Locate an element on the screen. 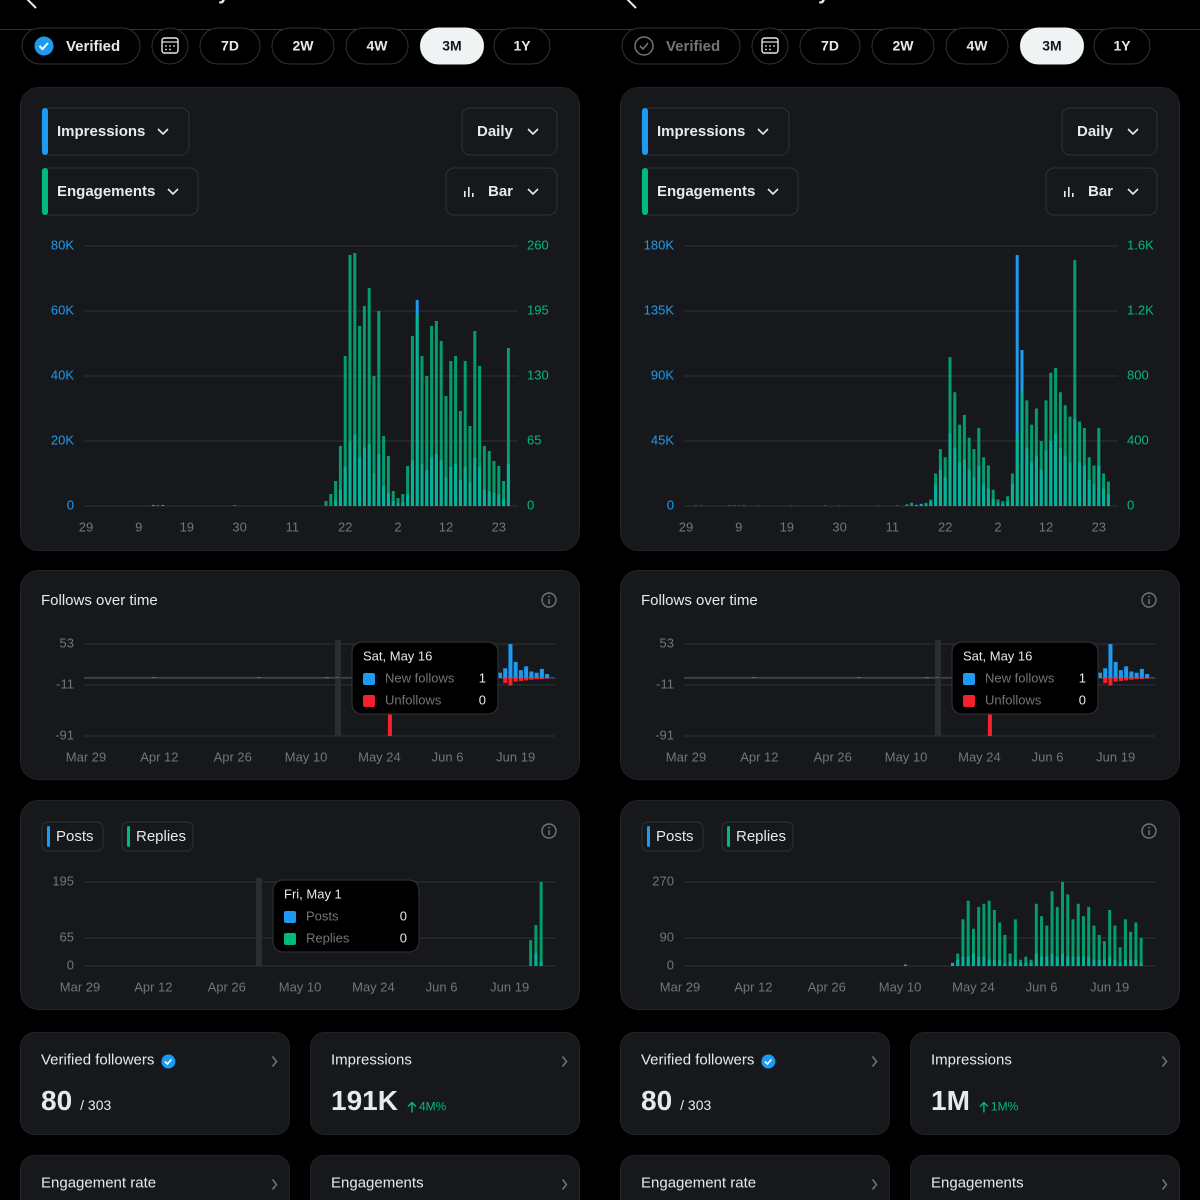 This screenshot has width=1200, height=1200. x-tick-label: May 10 is located at coordinates (306, 756).